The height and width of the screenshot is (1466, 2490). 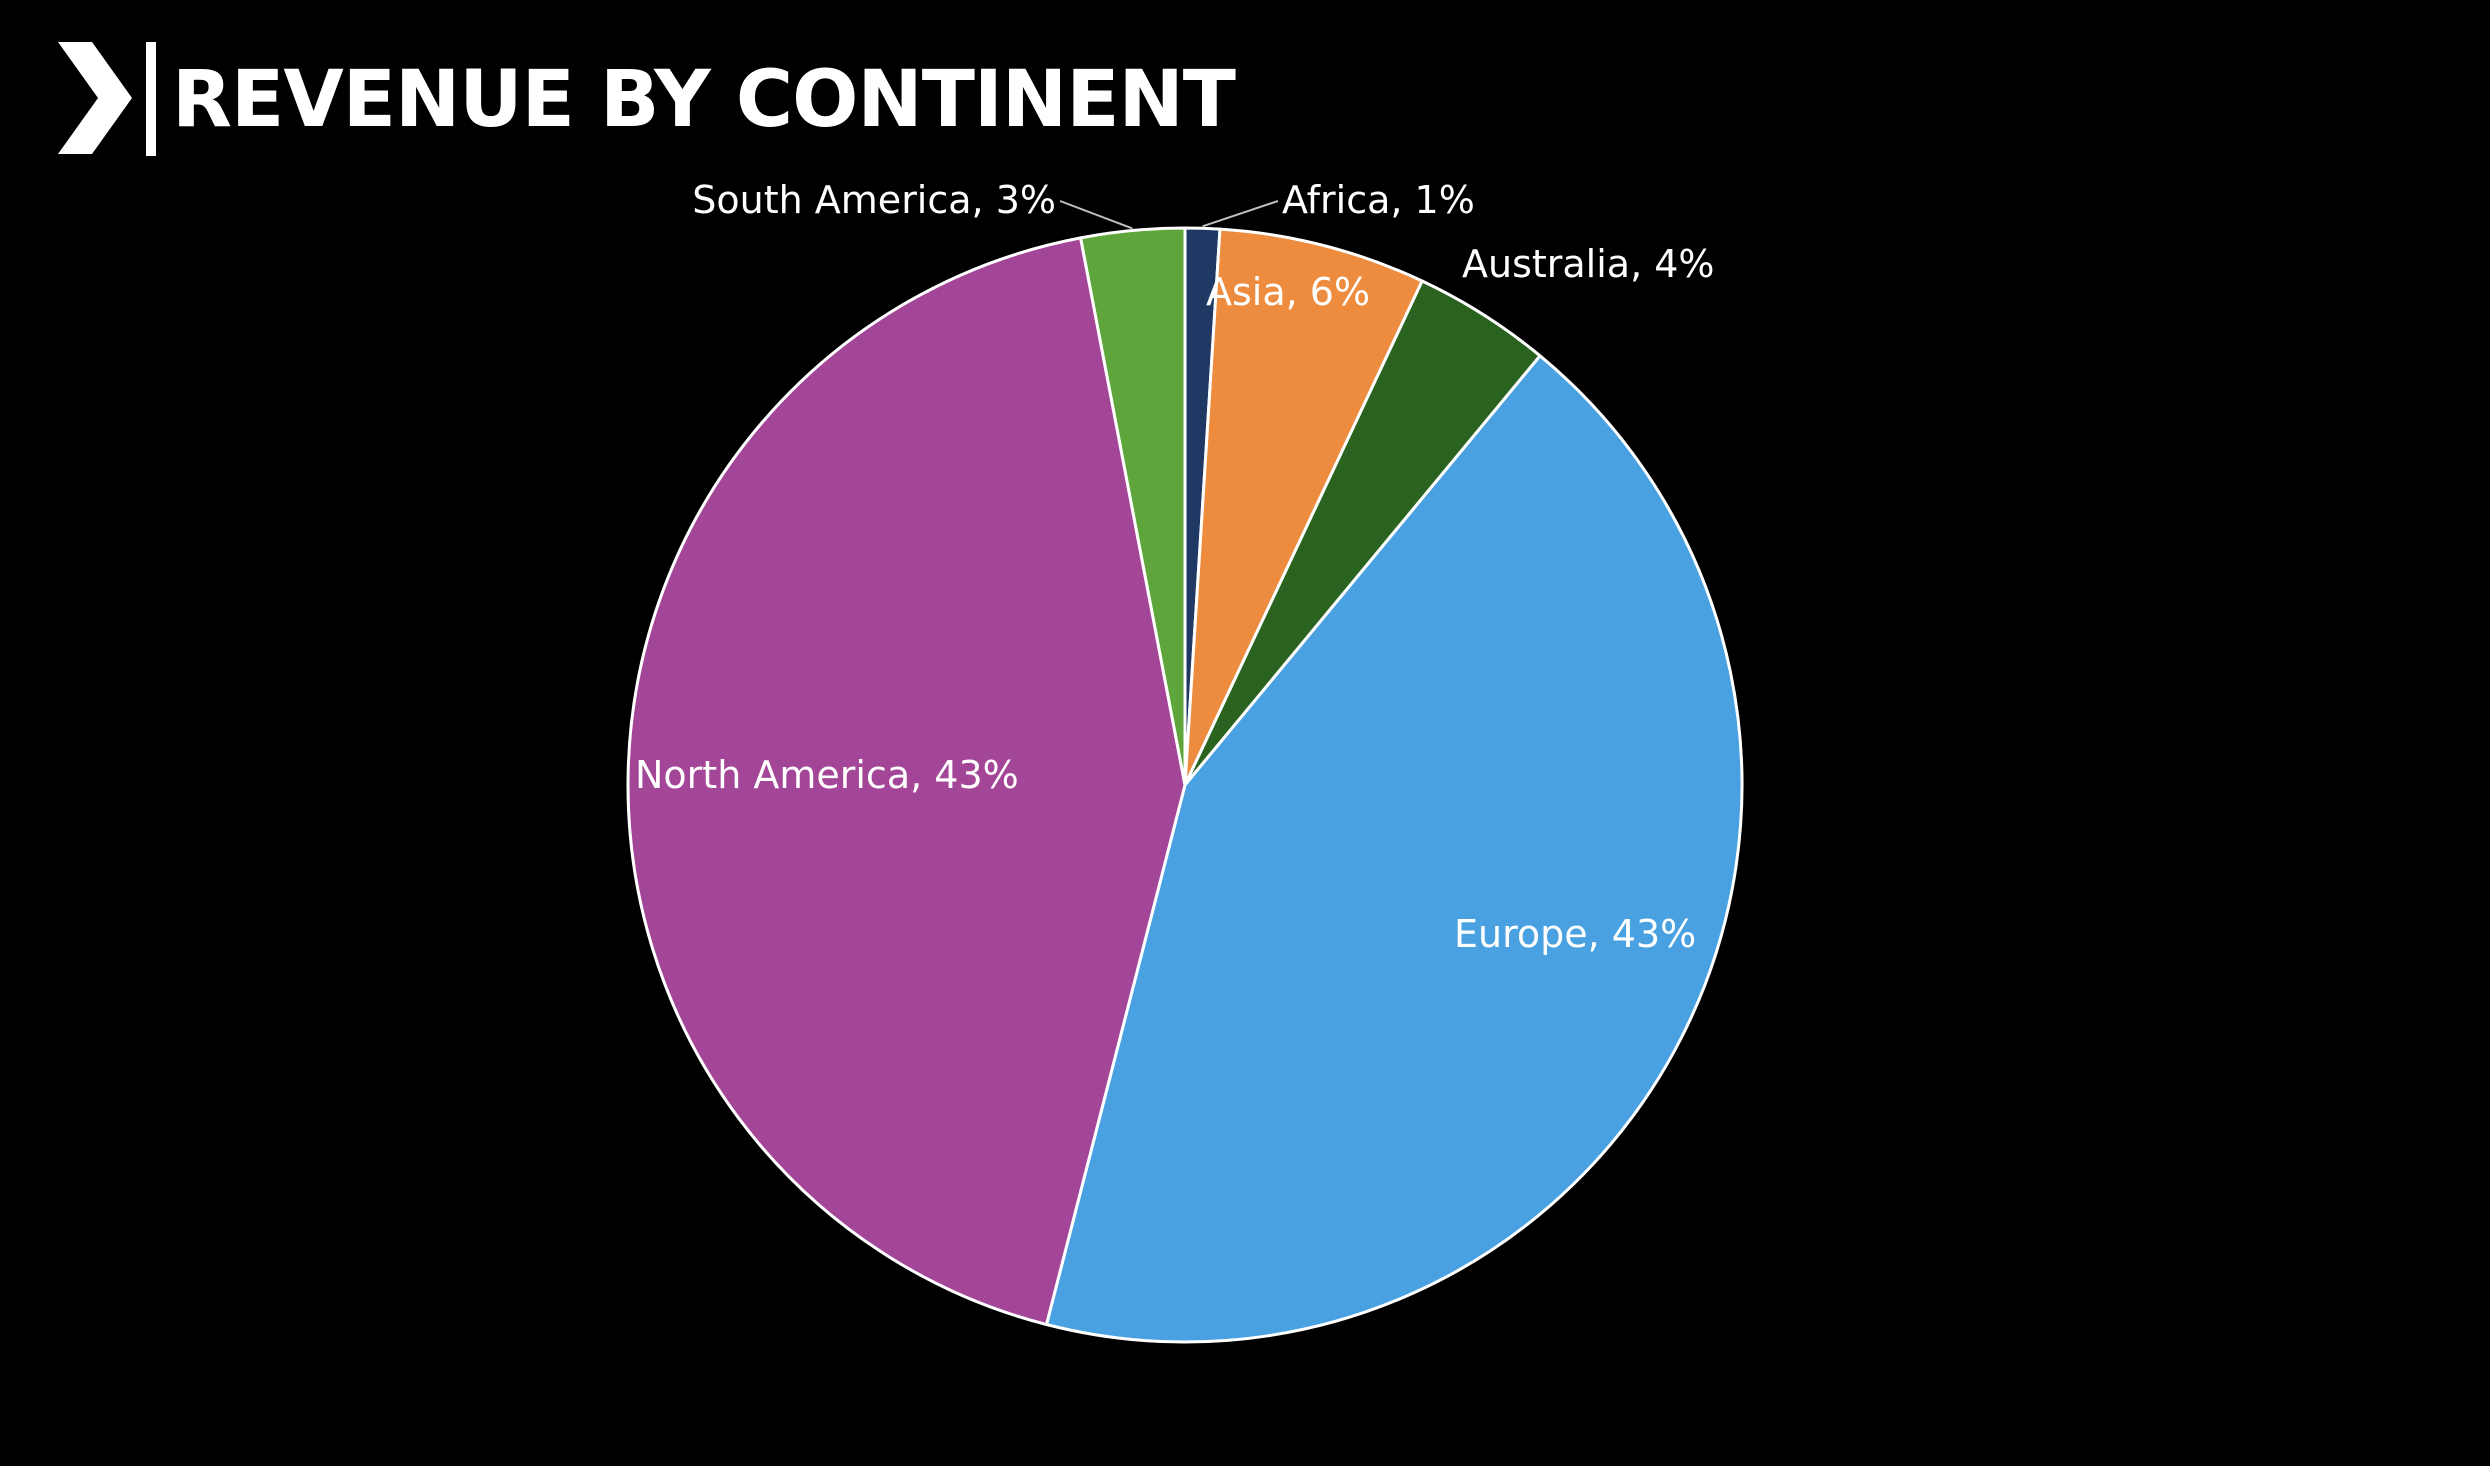 I want to click on data-label-asia: Asia, 6%, so click(x=1288, y=292).